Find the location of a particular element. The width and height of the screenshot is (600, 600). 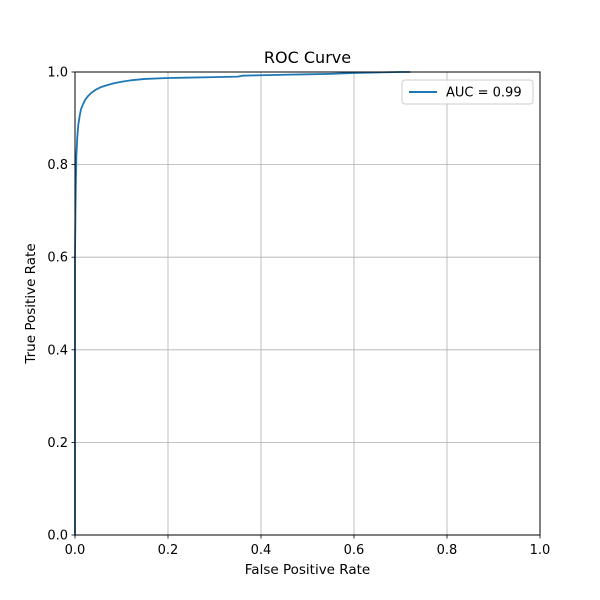

x-tick-label: 1.0 is located at coordinates (540, 550).